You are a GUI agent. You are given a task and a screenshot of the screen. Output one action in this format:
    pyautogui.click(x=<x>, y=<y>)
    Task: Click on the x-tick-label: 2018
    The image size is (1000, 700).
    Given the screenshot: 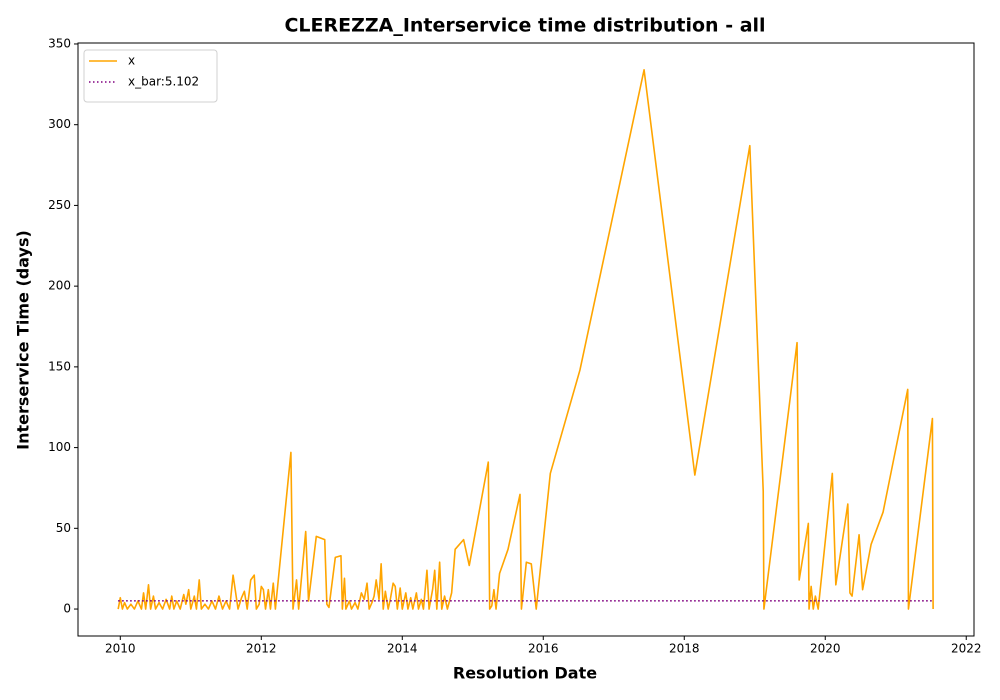 What is the action you would take?
    pyautogui.click(x=684, y=649)
    